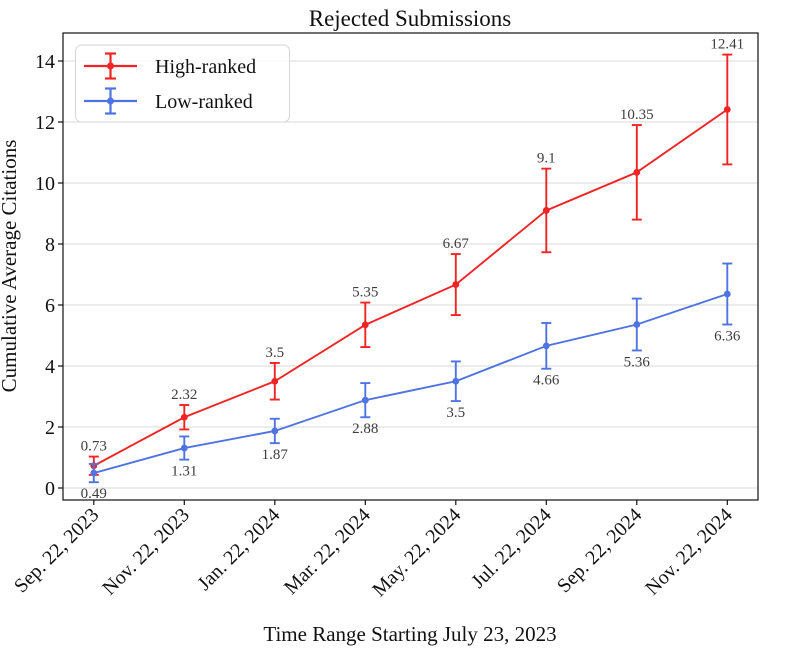  I want to click on y-tick-label: 4, so click(50, 367).